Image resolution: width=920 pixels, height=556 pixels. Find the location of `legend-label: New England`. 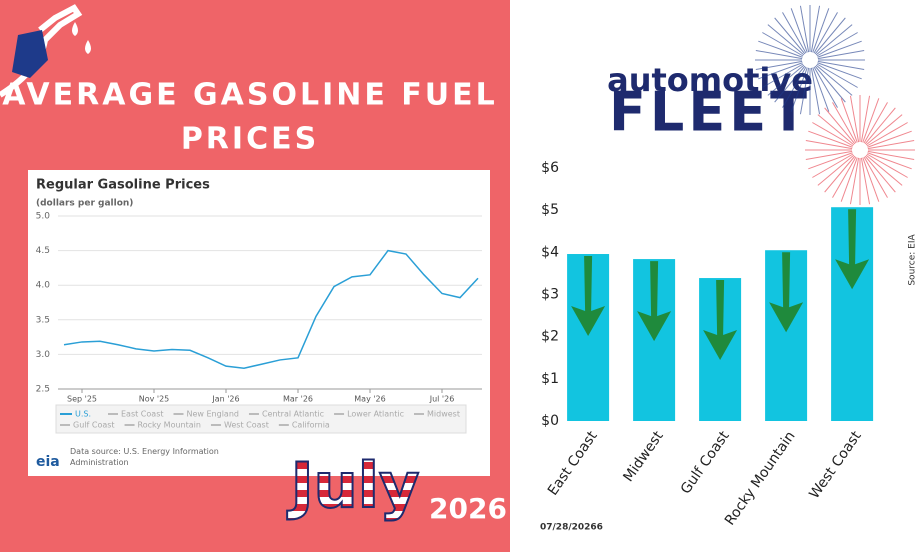

legend-label: New England is located at coordinates (213, 414).